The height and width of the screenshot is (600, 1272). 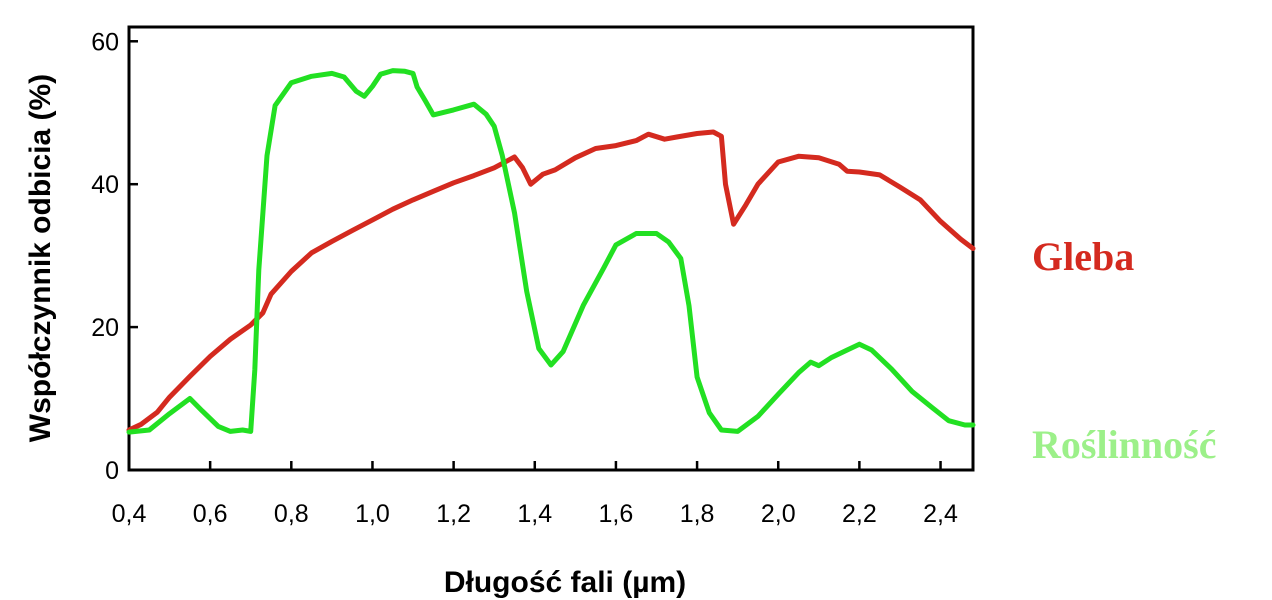 What do you see at coordinates (129, 514) in the screenshot?
I see `x-tick-label: 0,4` at bounding box center [129, 514].